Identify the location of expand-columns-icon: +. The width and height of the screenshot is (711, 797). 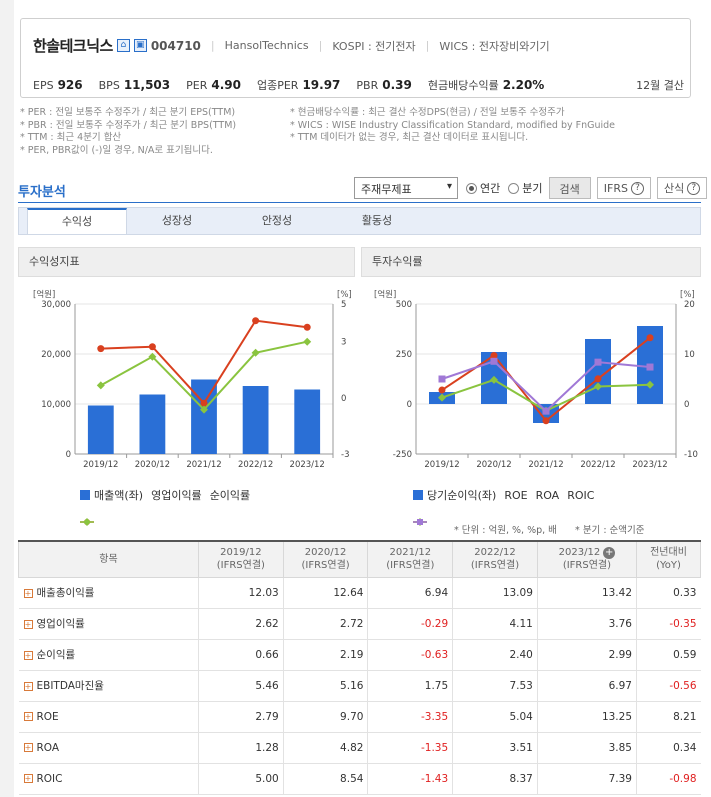
(609, 553).